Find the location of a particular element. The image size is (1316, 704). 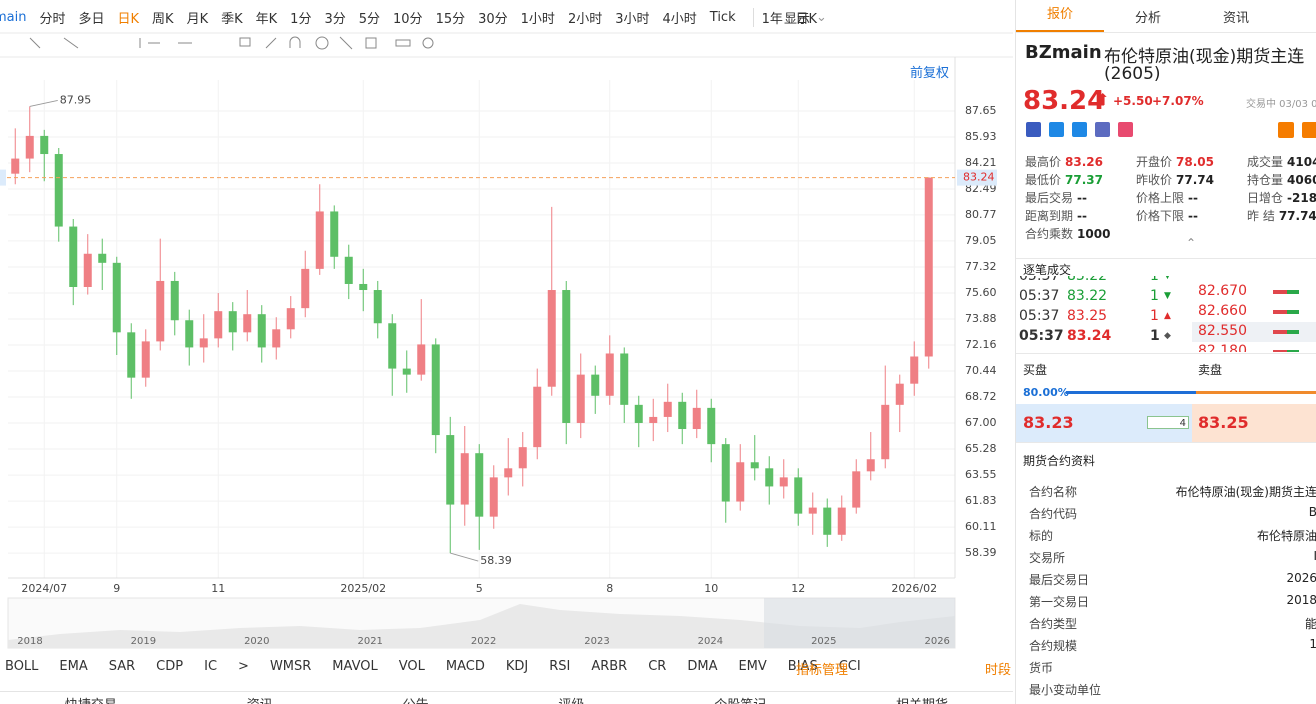

annotation-leader is located at coordinates (464, 557).